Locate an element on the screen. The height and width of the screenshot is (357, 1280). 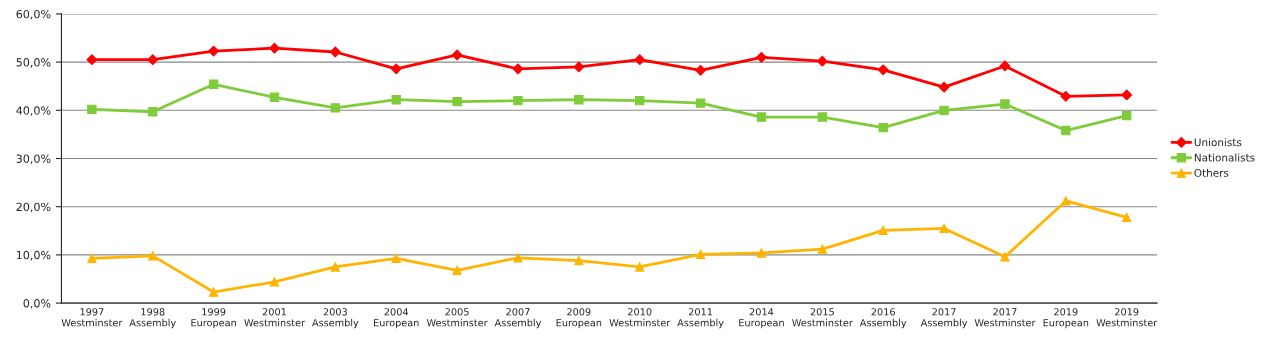
x-tick-label: 2017 Westminster is located at coordinates (1005, 317).